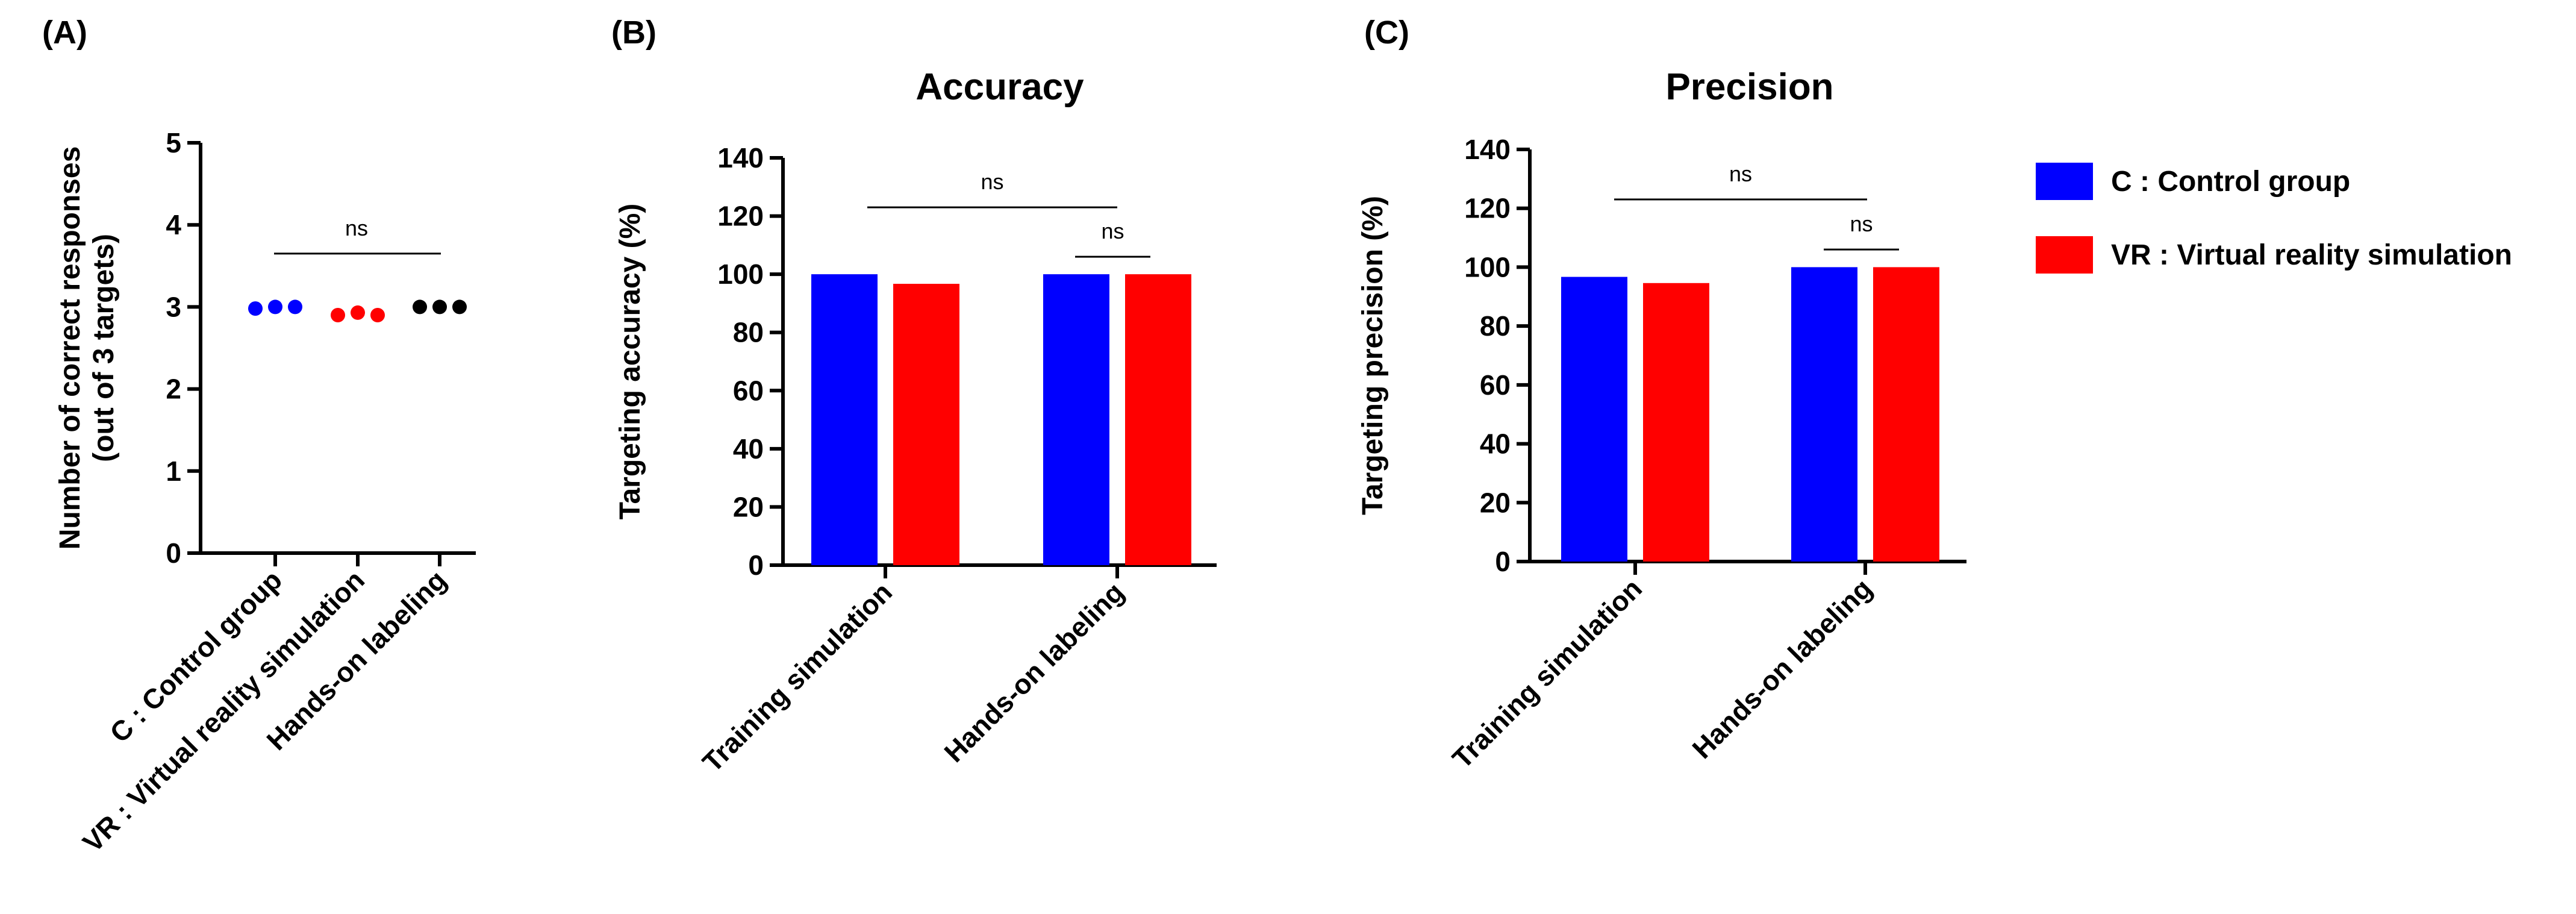  I want to click on y-tick-label: 3, so click(173, 306).